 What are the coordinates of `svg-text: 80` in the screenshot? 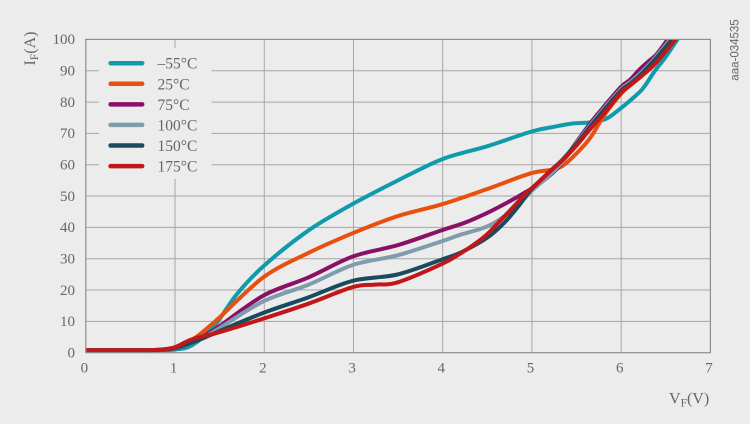 It's located at (67, 103).